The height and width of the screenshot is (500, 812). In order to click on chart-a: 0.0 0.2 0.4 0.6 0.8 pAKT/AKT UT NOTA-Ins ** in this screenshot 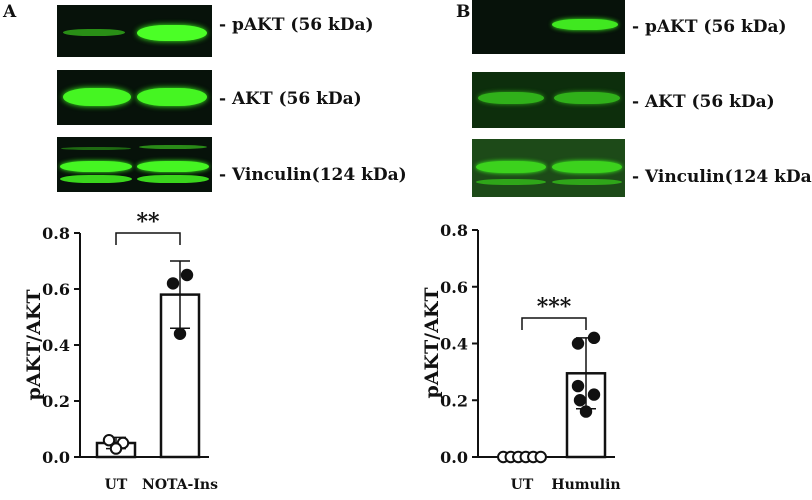, I will do `click(120, 351)`.